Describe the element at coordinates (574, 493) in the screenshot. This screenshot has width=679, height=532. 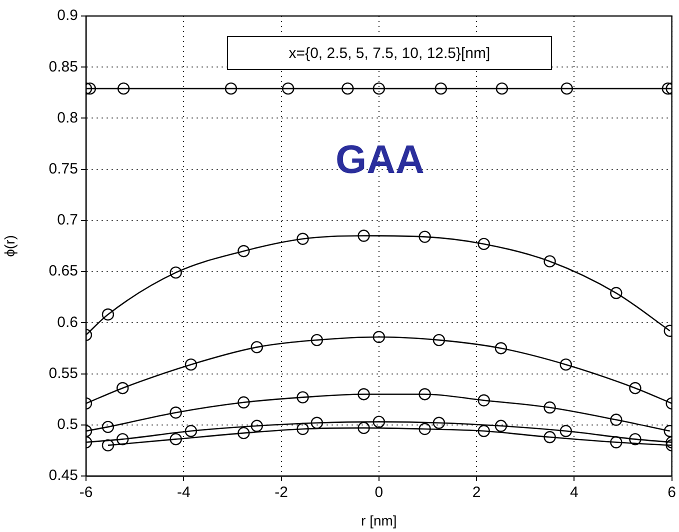
I see `x-tick-label: 4` at that location.